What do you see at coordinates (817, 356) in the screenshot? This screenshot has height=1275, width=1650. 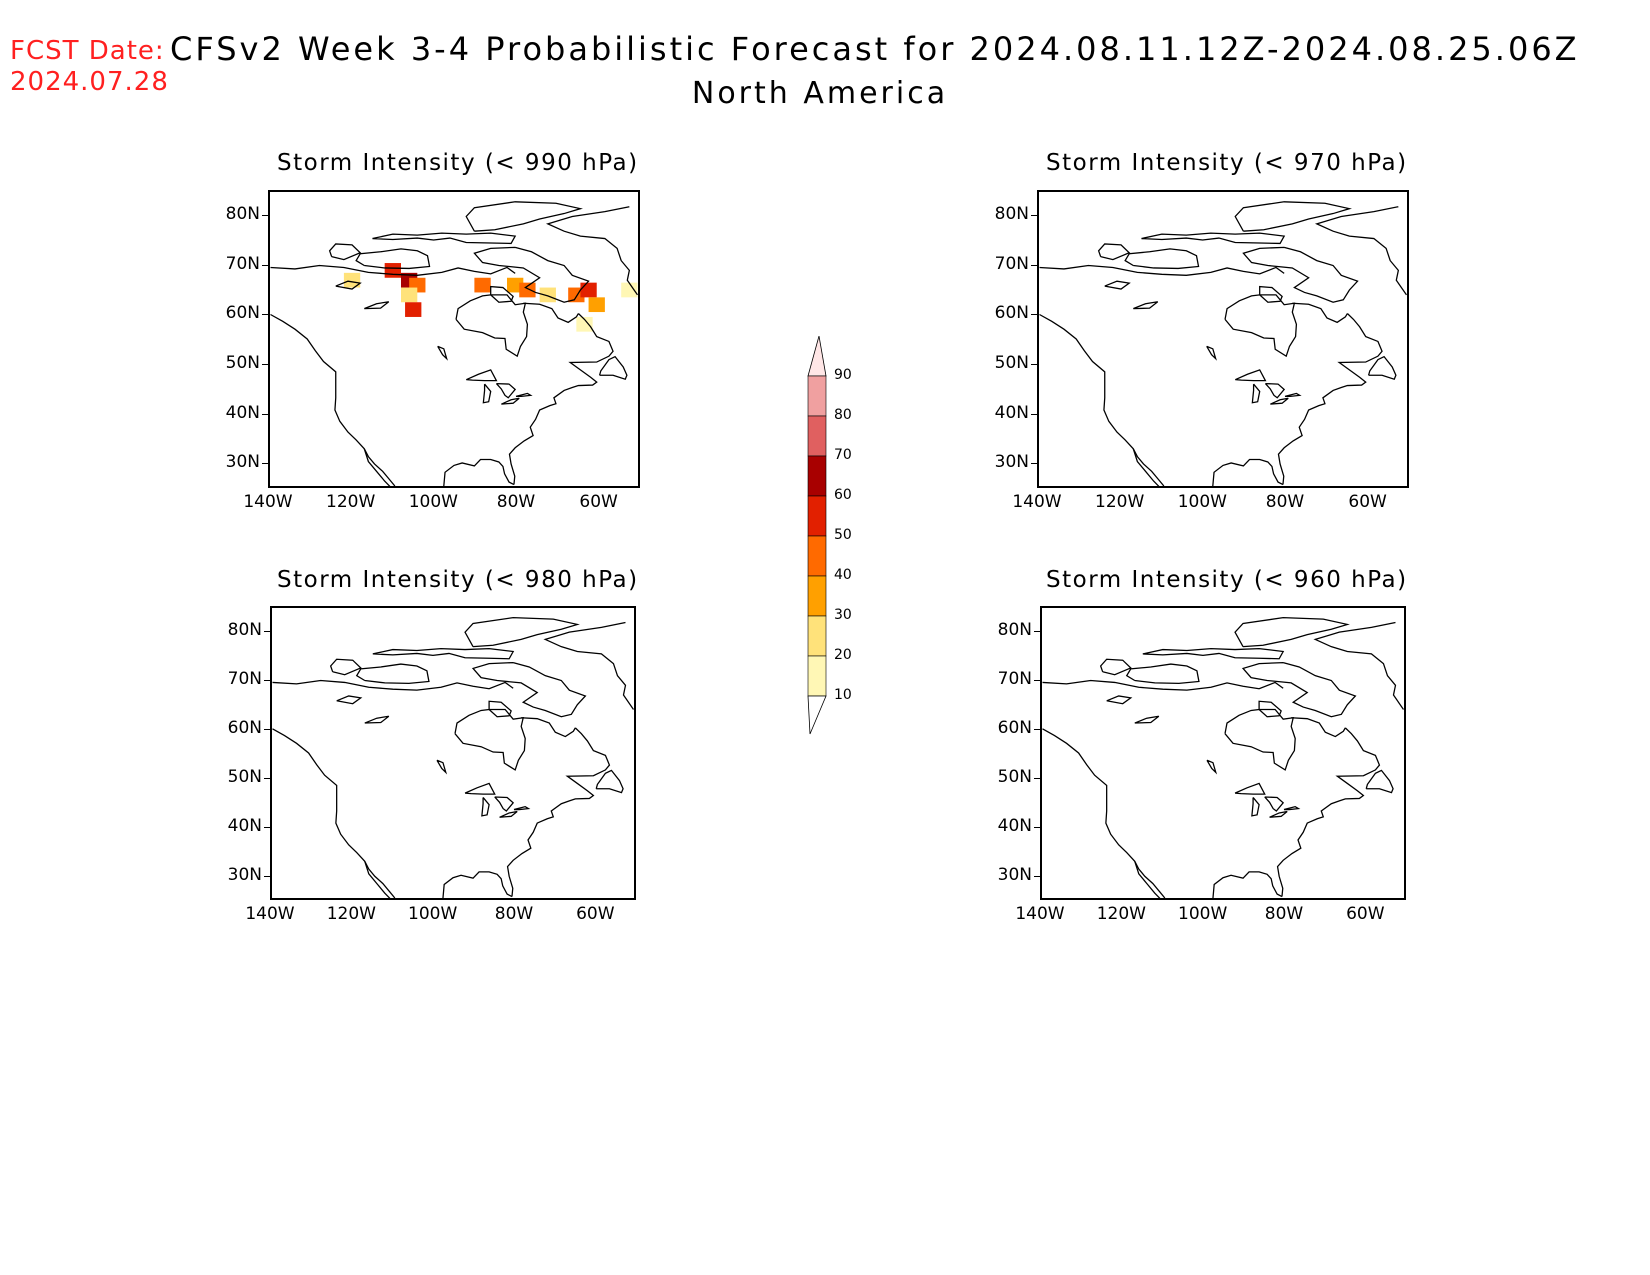 I see `colorbar-top-triangle` at bounding box center [817, 356].